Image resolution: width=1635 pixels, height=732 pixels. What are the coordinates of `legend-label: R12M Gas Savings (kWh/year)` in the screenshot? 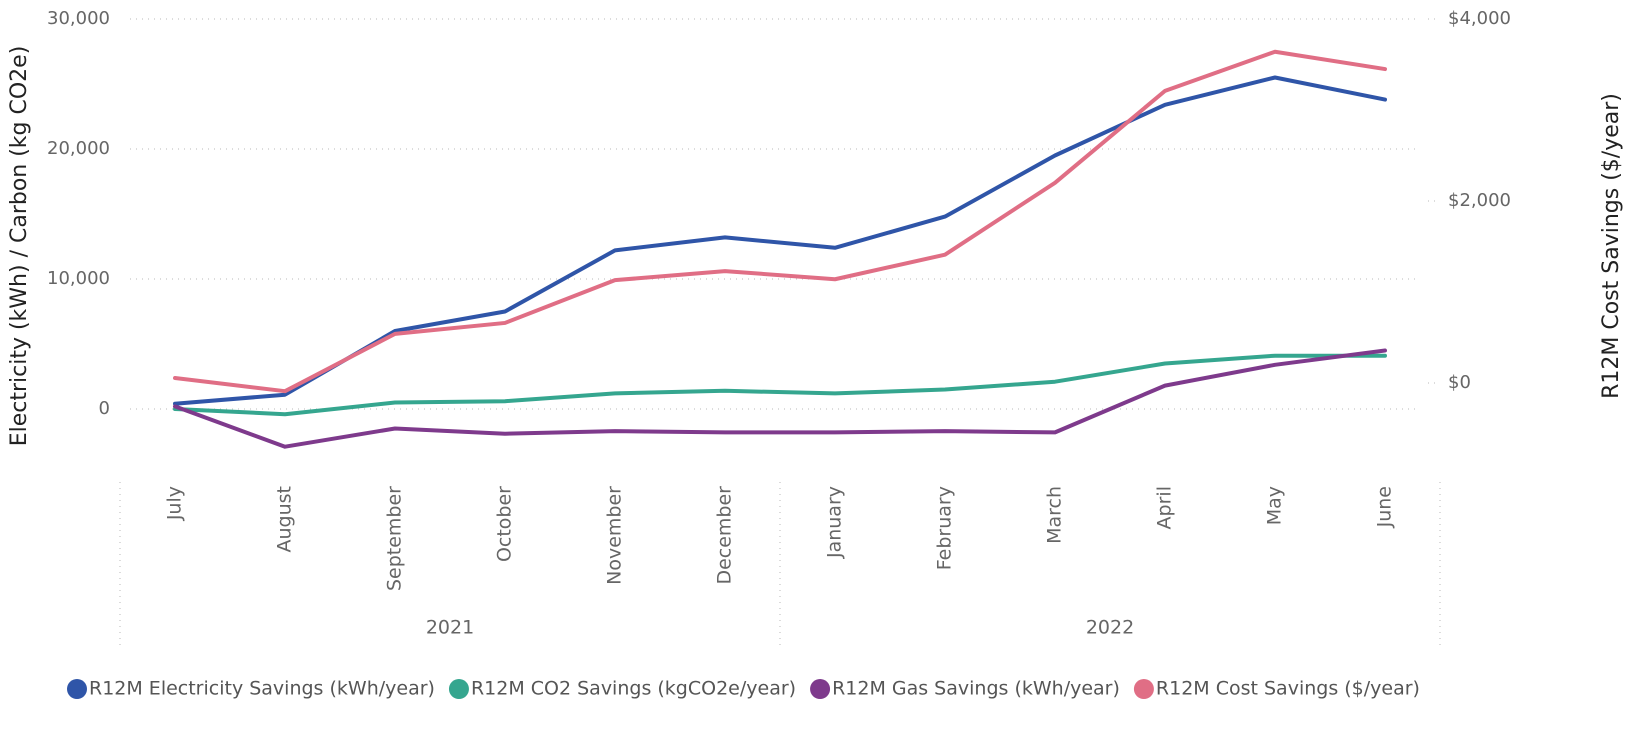 It's located at (976, 689).